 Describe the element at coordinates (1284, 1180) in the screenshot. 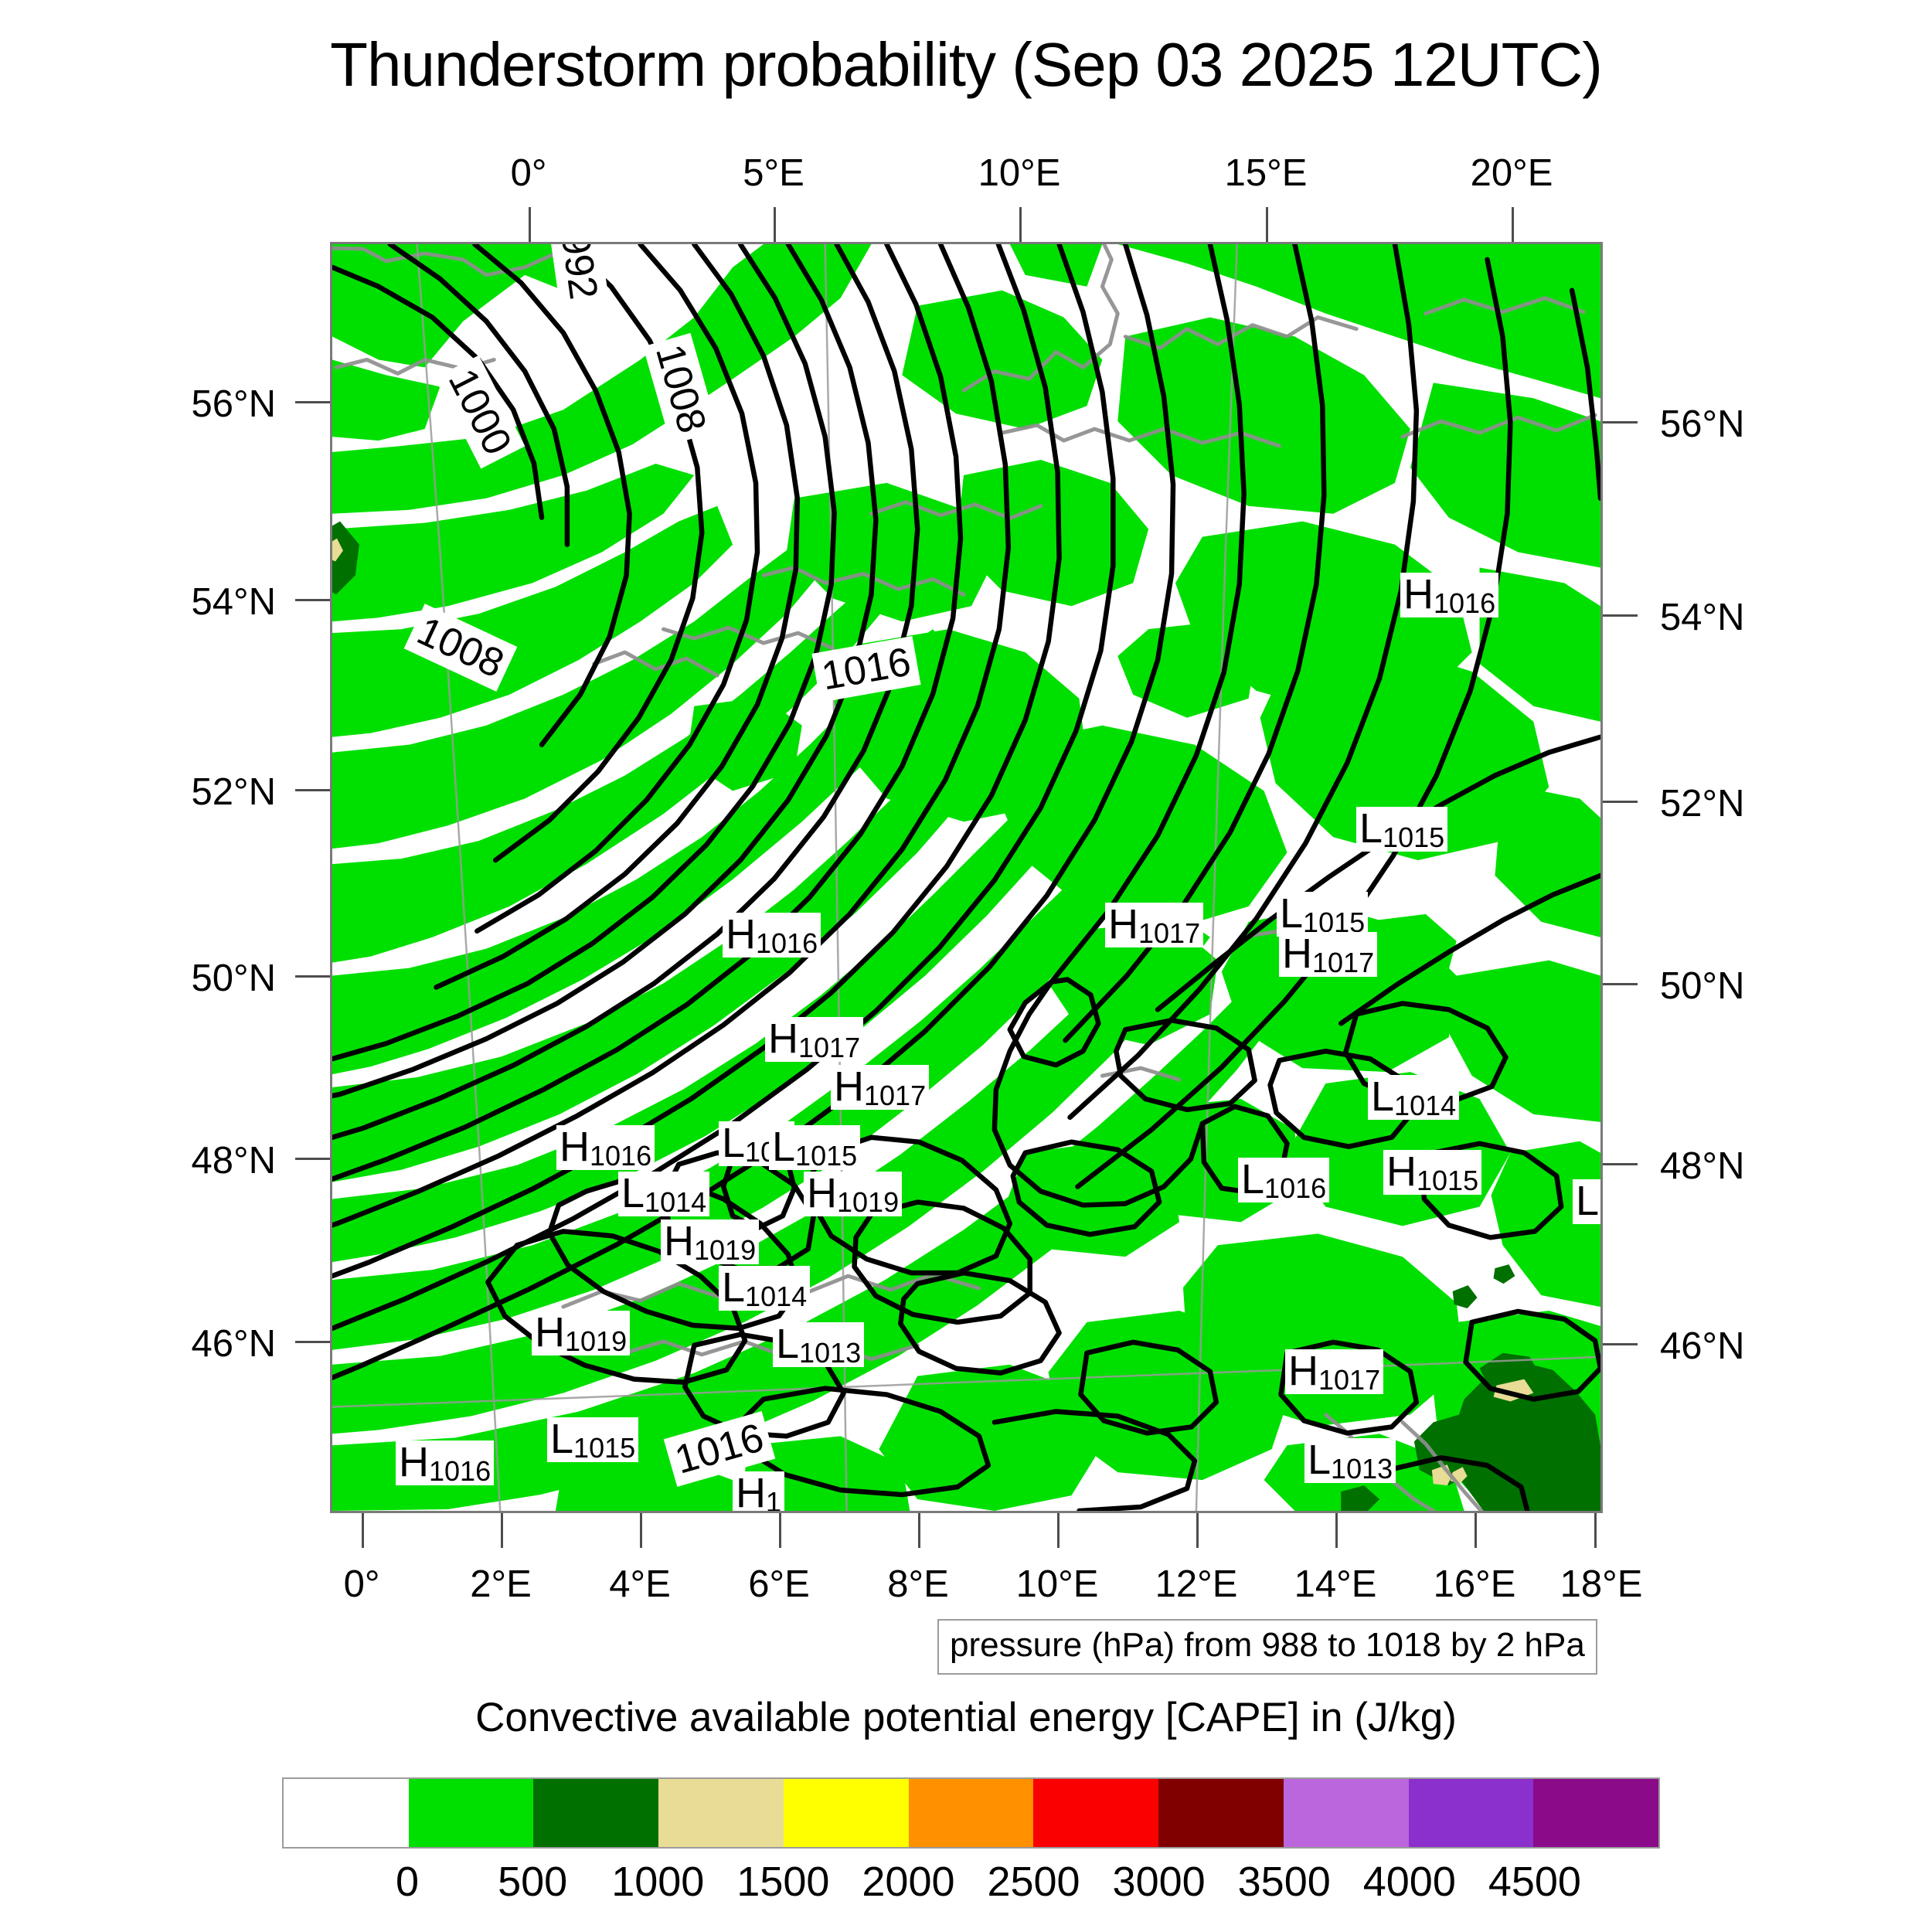

I see `pressure-center-L1016-e47: L1016` at that location.